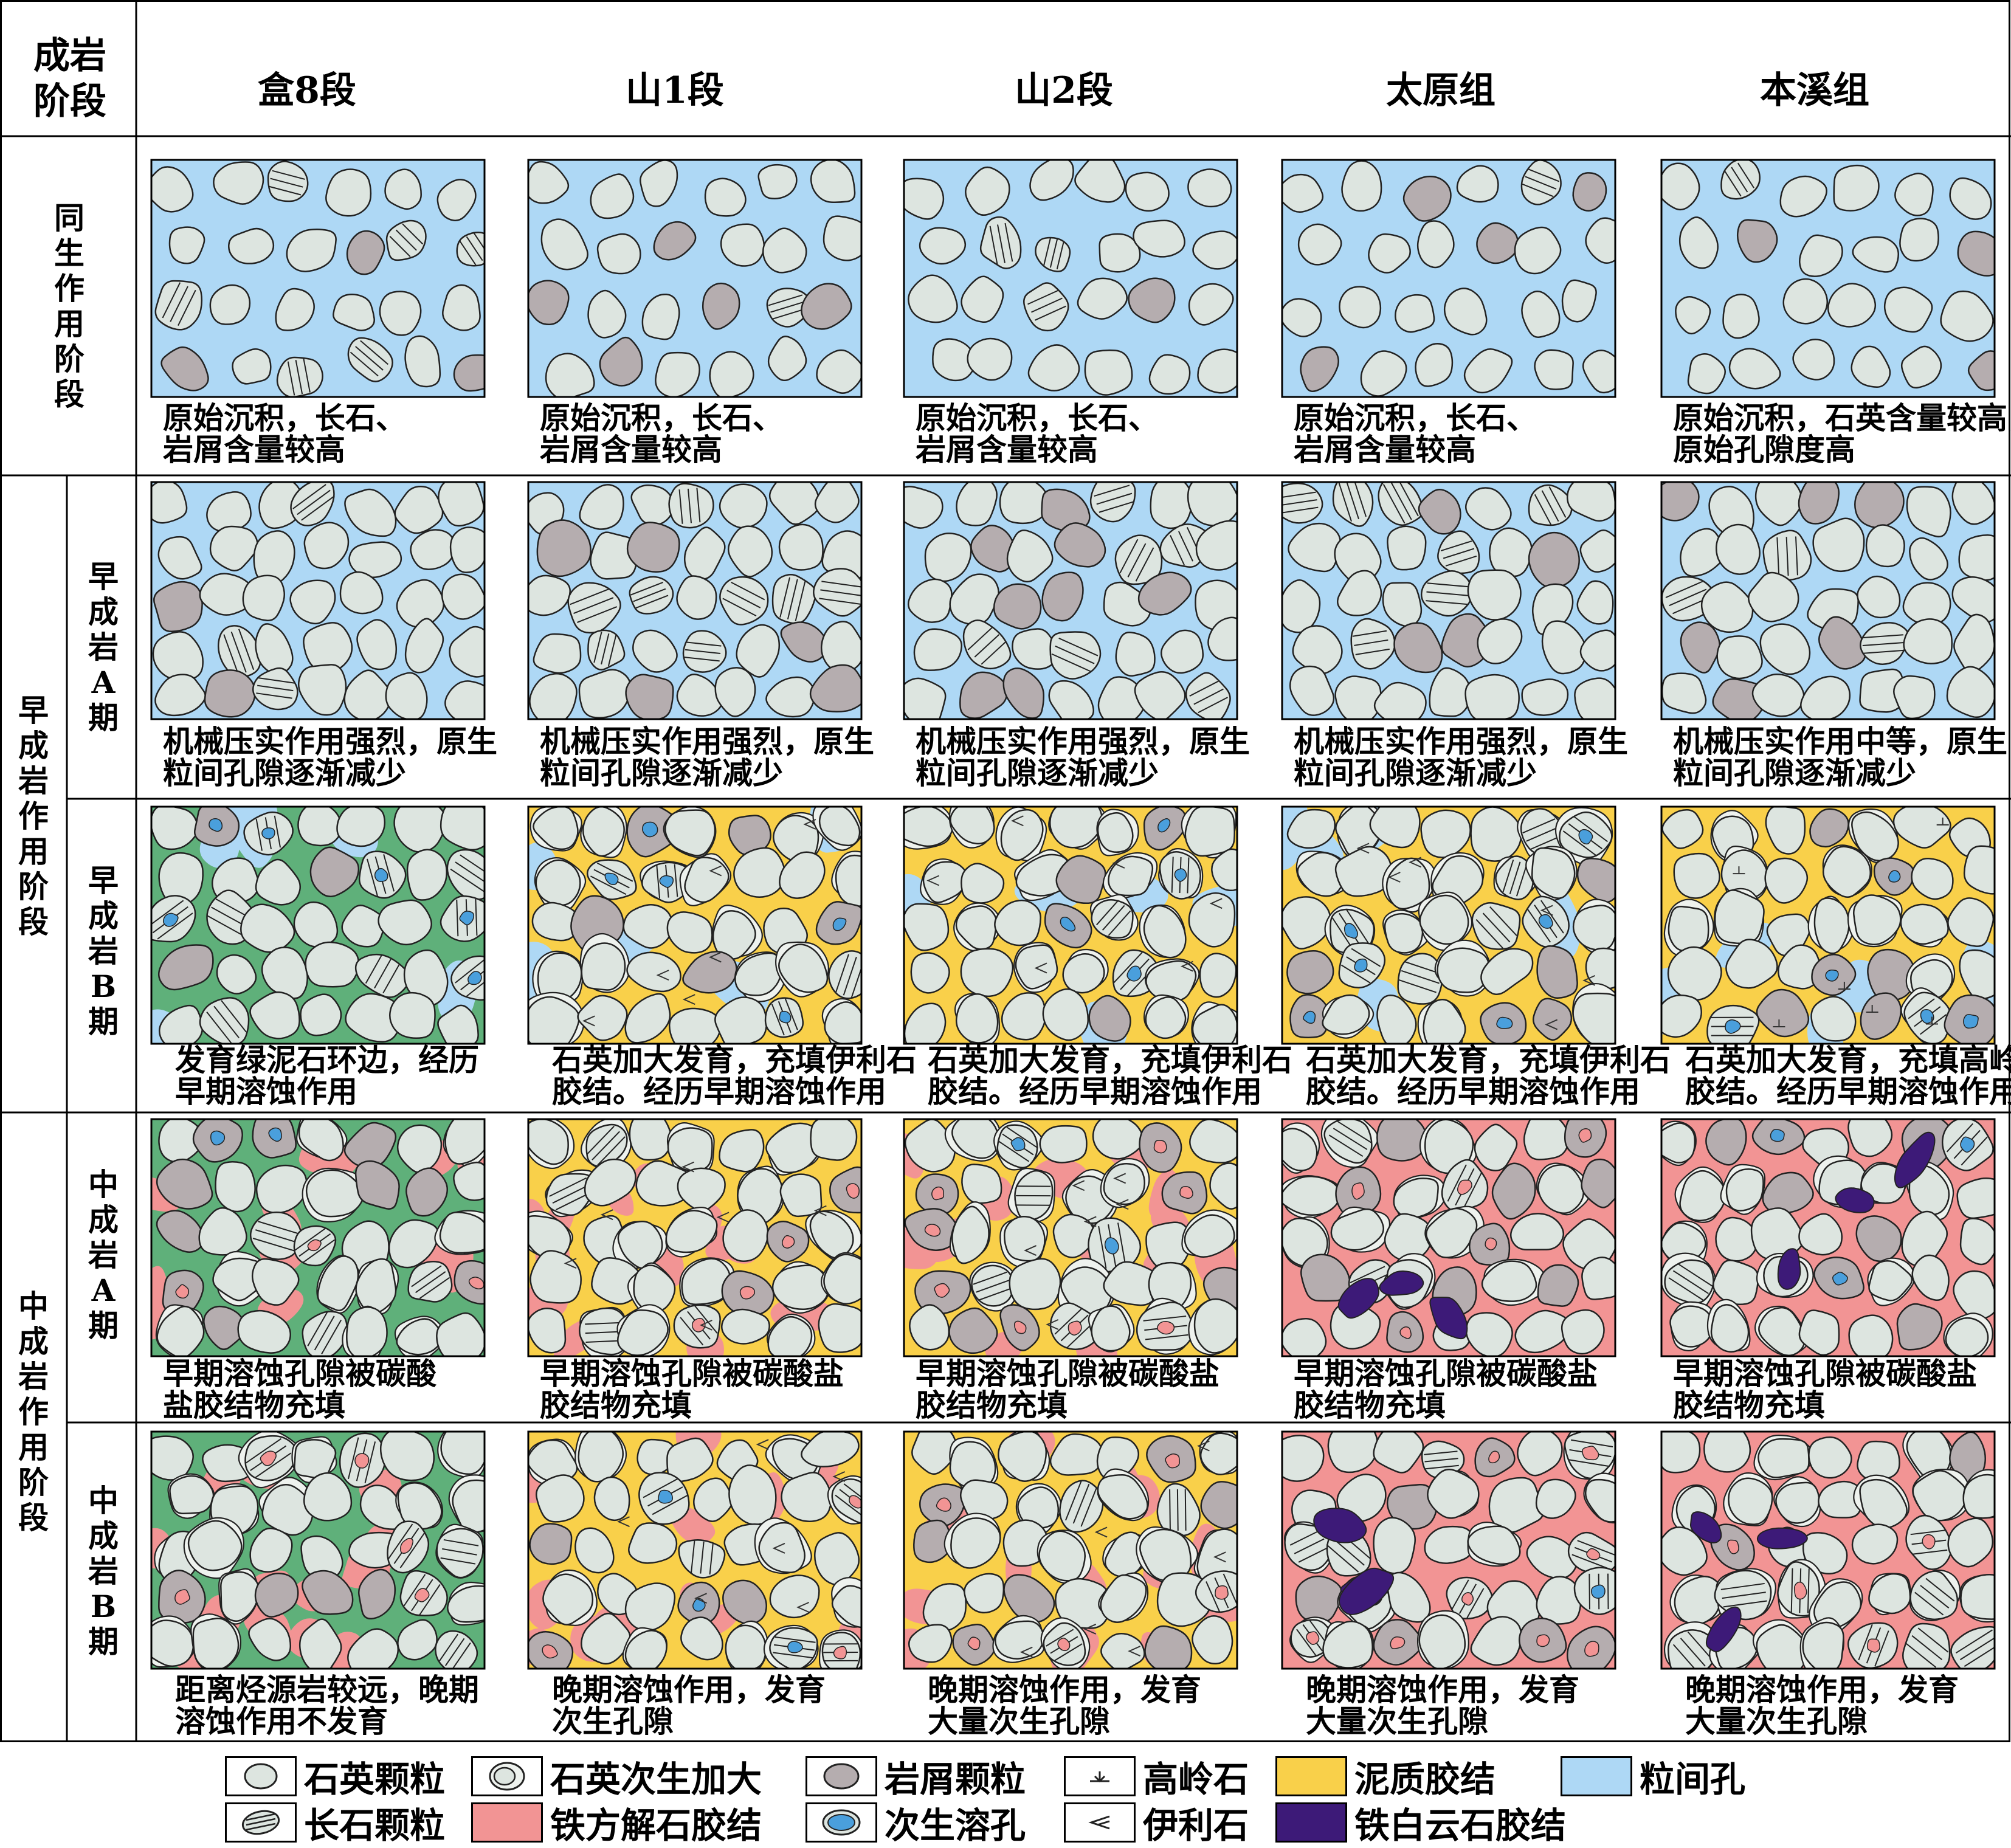 This screenshot has height=1848, width=2011. I want to click on caption-early_b-4-line1: 石英加大发育，充填伊利石, so click(1488, 1060).